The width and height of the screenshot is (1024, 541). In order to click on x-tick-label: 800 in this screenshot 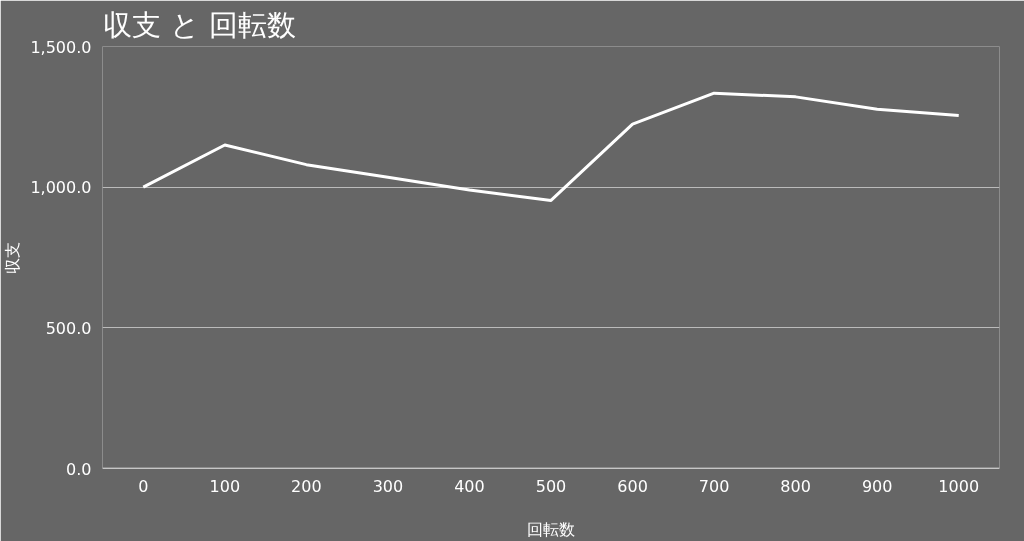, I will do `click(795, 486)`.